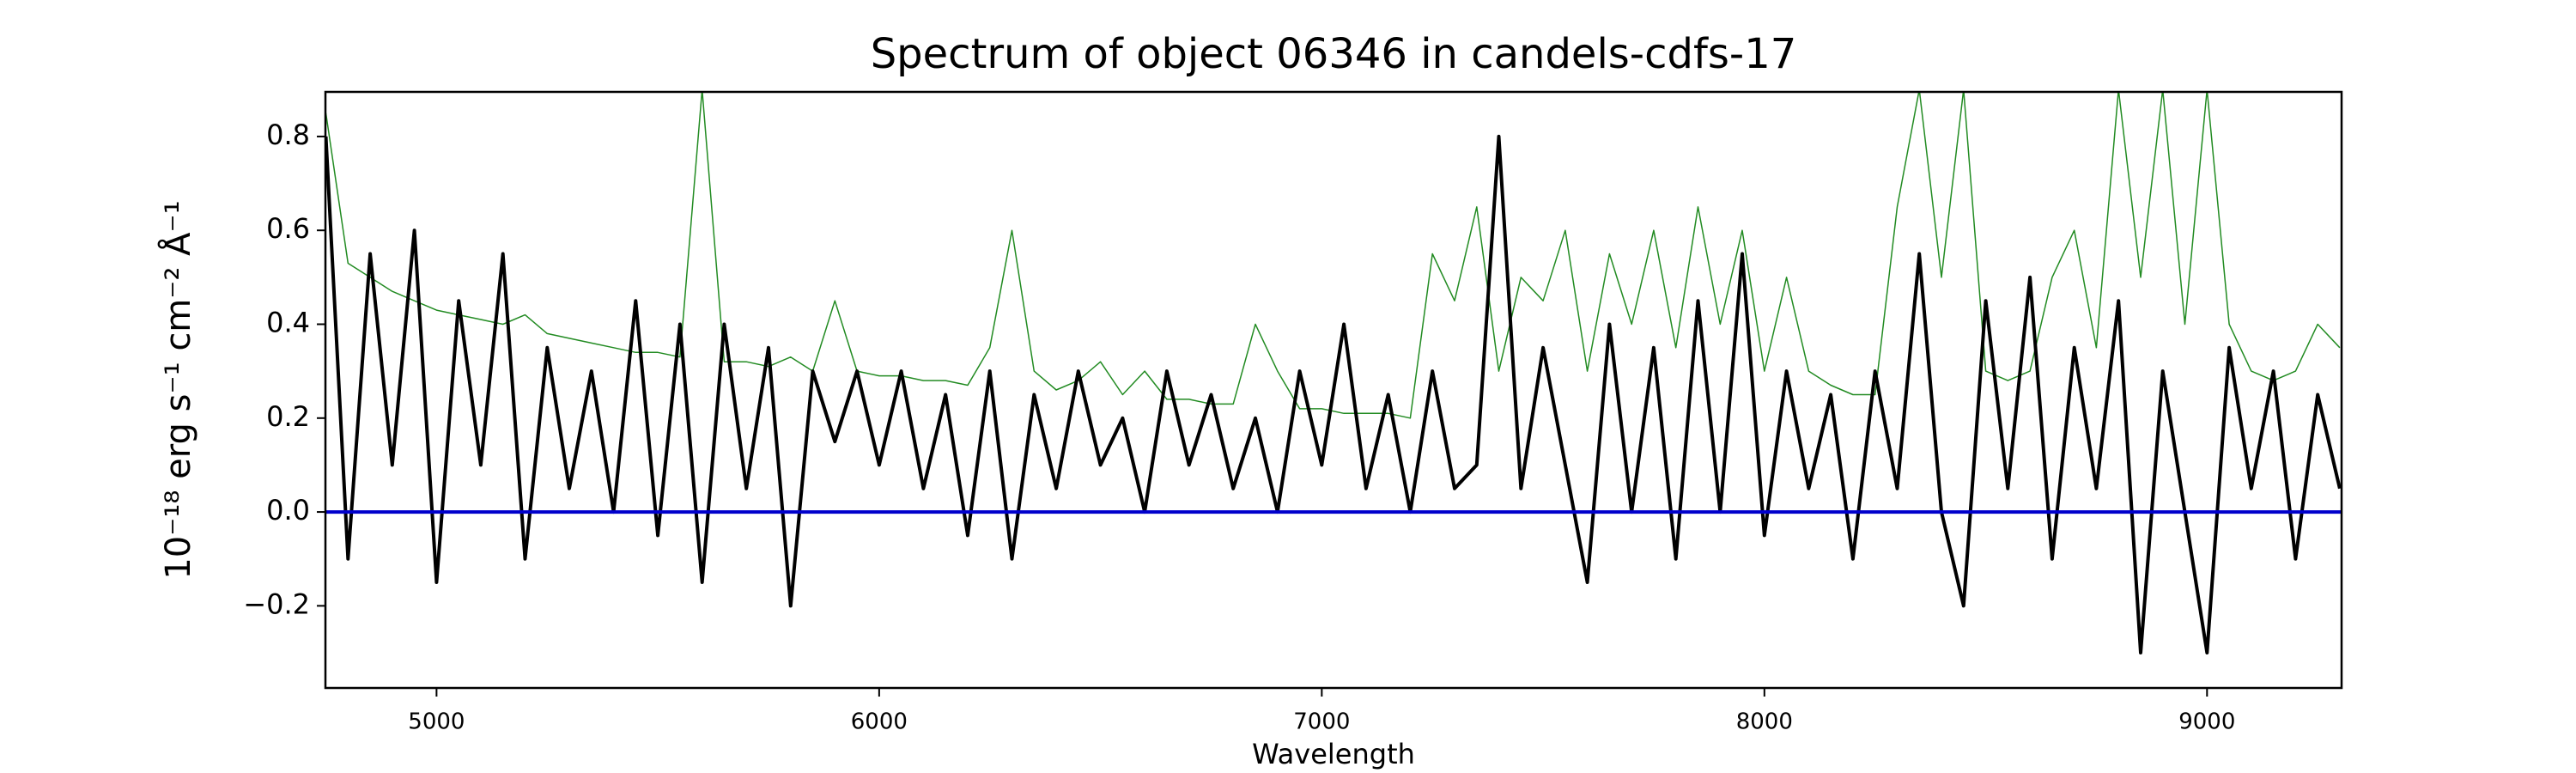 The image size is (2576, 773). What do you see at coordinates (288, 135) in the screenshot?
I see `y-tick-label: 0.8` at bounding box center [288, 135].